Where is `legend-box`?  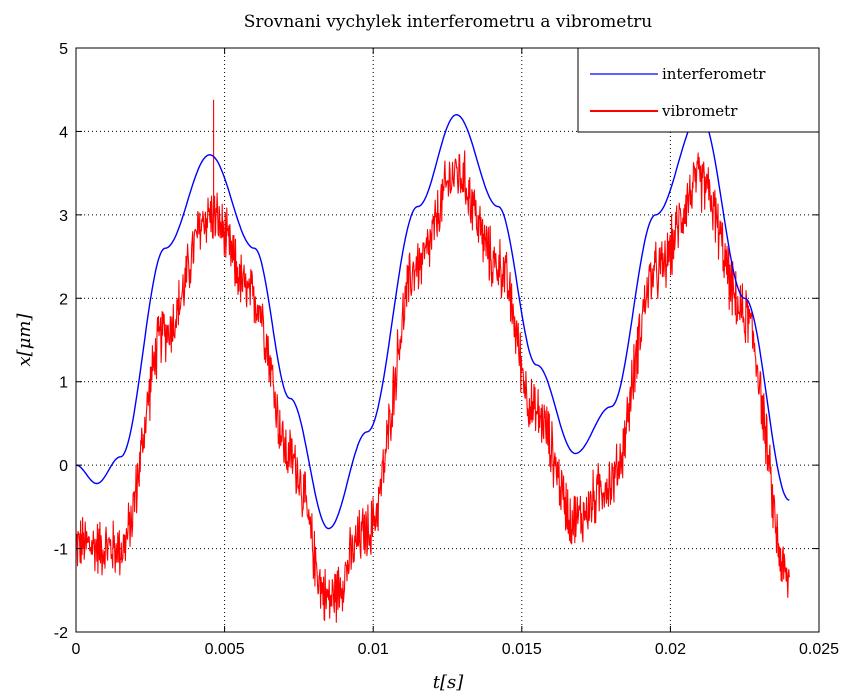 legend-box is located at coordinates (698, 90).